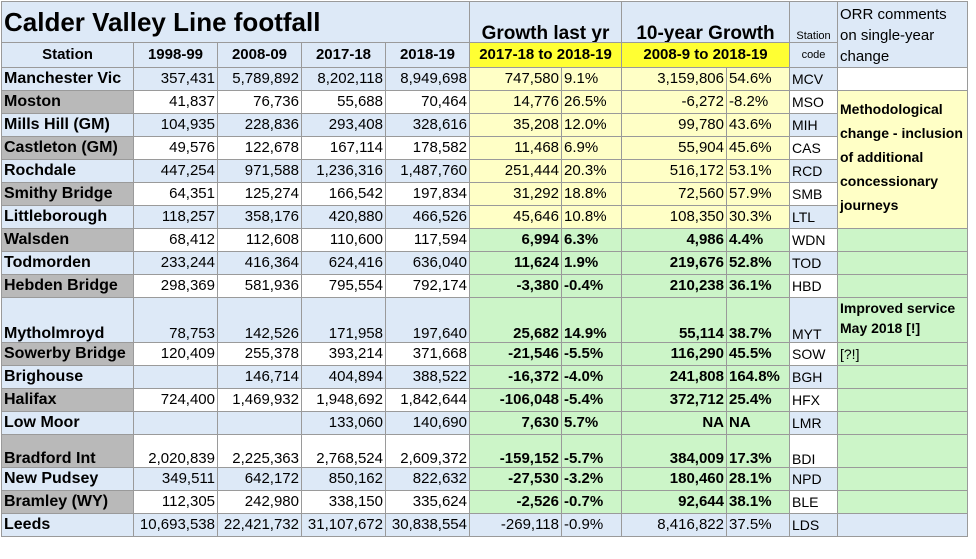 This screenshot has height=559, width=976. Describe the element at coordinates (343, 79) in the screenshot. I see `value-2017: 8,202,118` at that location.